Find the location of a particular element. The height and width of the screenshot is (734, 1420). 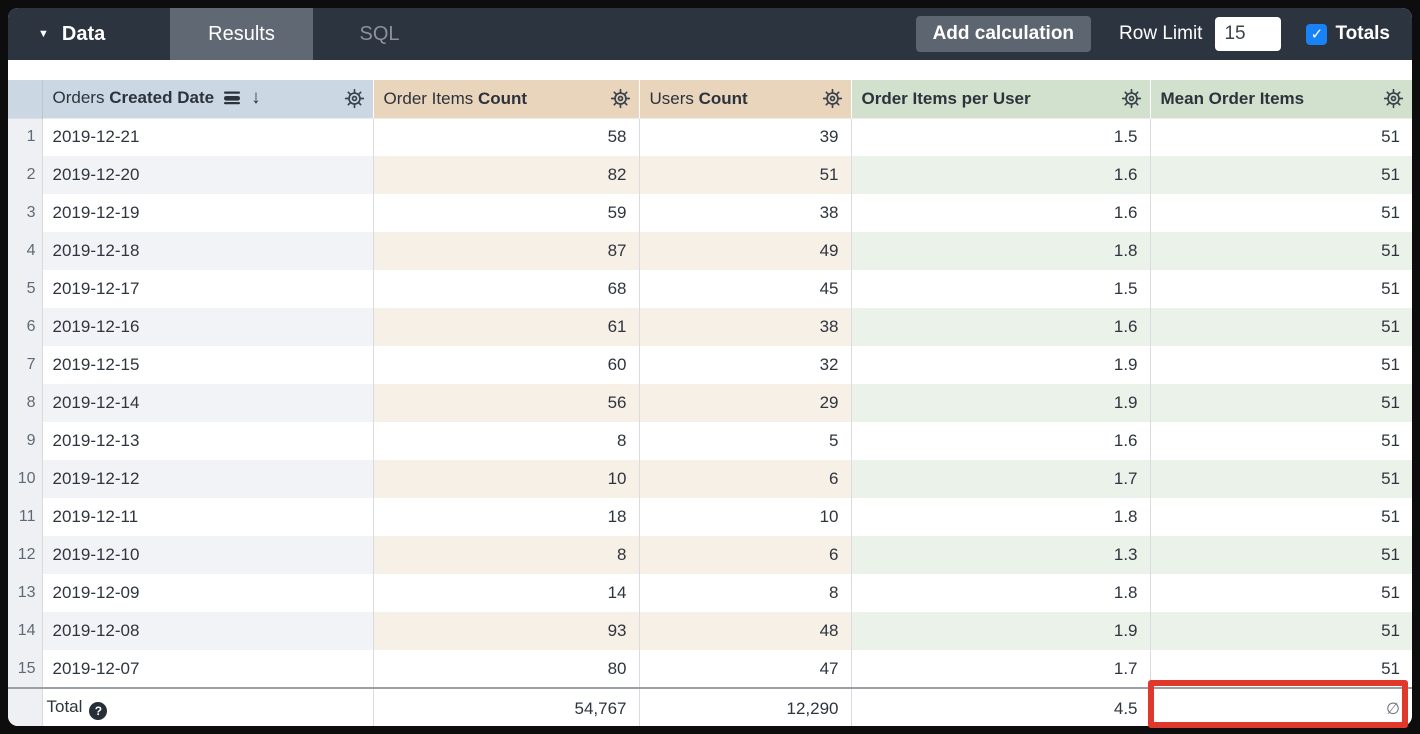

column-header-users-count: Users Count is located at coordinates (744, 99).